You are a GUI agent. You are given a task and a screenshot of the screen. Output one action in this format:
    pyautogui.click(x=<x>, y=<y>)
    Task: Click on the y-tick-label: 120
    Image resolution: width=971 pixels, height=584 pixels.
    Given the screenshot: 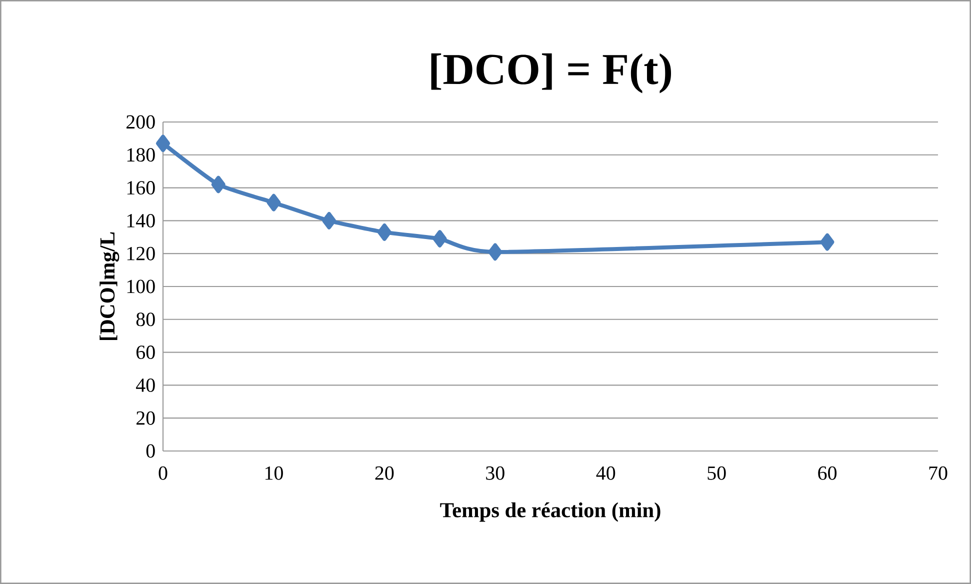 What is the action you would take?
    pyautogui.click(x=141, y=253)
    